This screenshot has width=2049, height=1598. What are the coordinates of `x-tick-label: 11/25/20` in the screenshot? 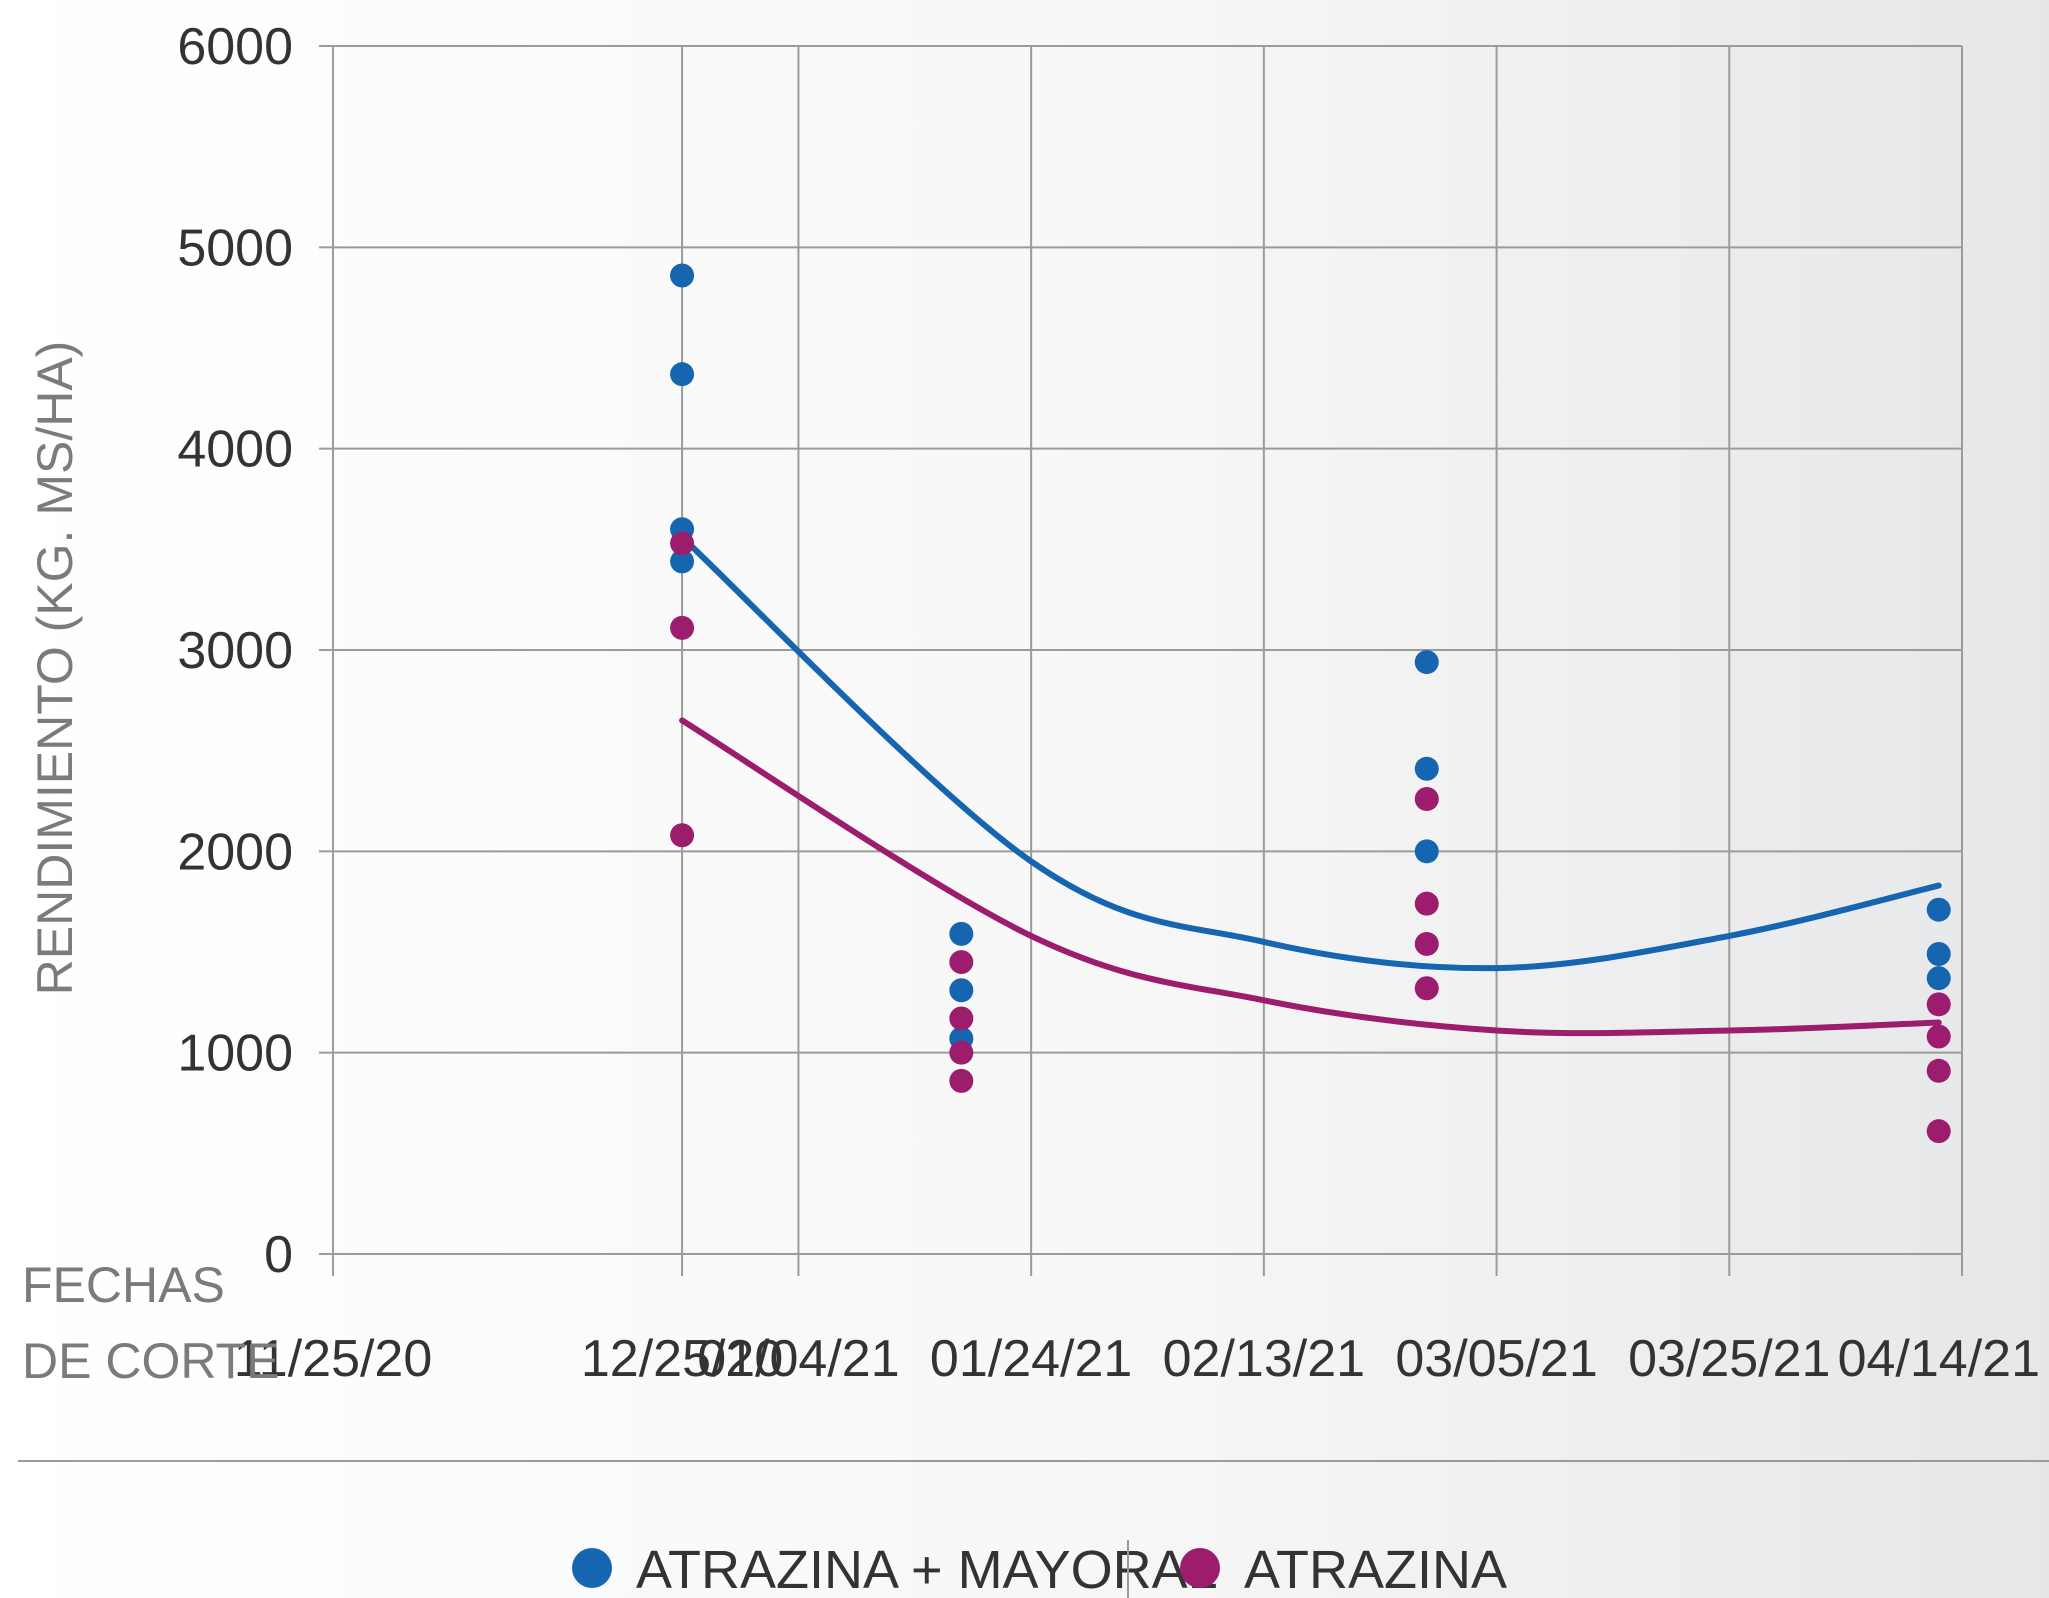 It's located at (333, 1359).